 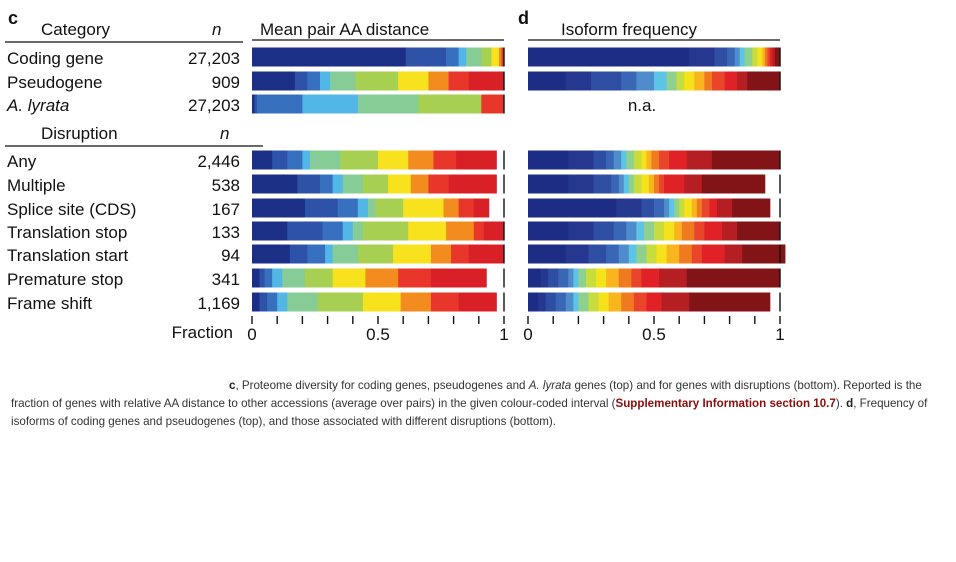 What do you see at coordinates (202, 332) in the screenshot?
I see `x-axis-label: Fraction` at bounding box center [202, 332].